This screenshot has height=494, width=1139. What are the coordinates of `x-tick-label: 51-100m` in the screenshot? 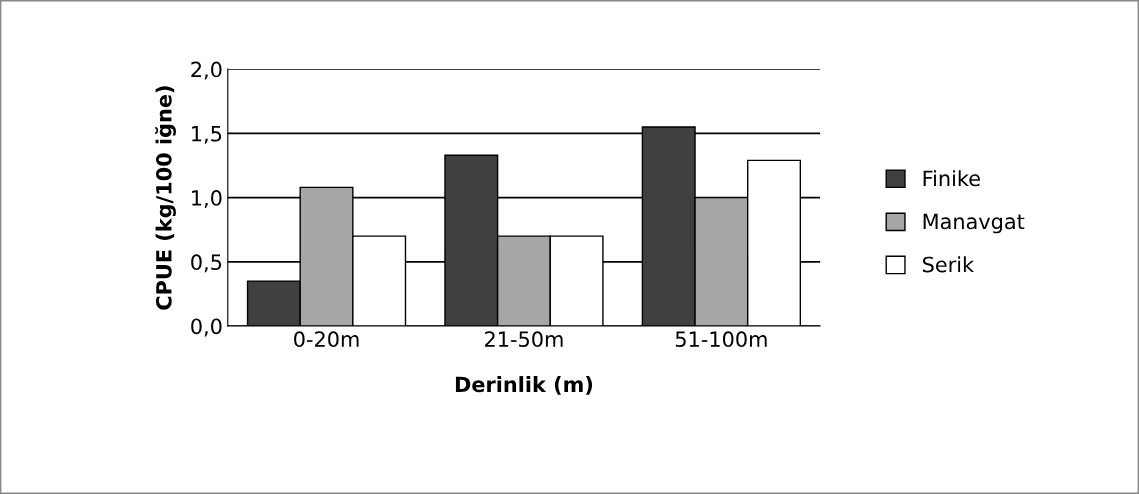 It's located at (721, 339).